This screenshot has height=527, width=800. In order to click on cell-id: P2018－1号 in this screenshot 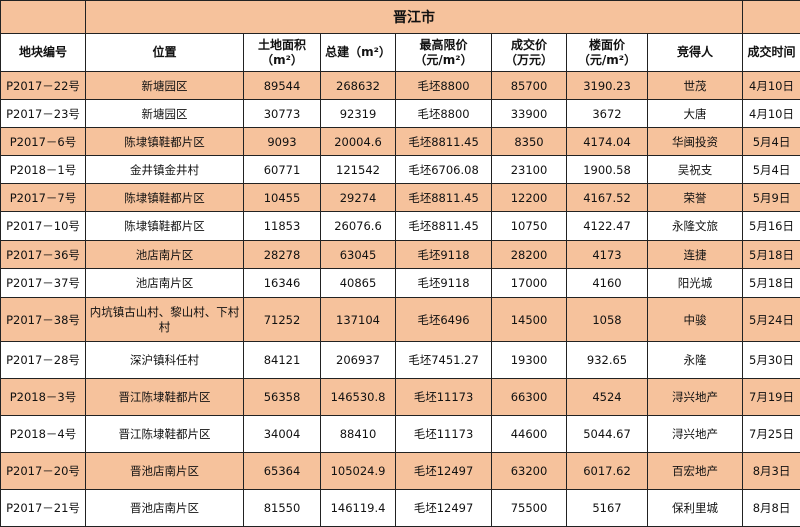, I will do `click(43, 170)`.